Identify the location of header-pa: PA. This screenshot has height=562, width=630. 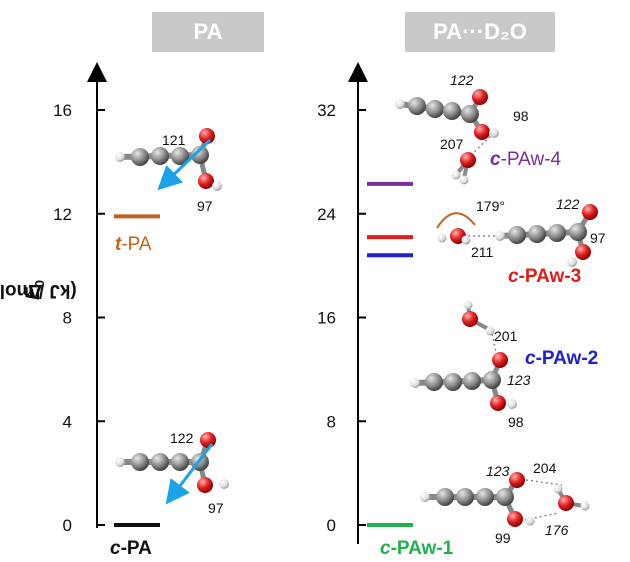
(208, 32).